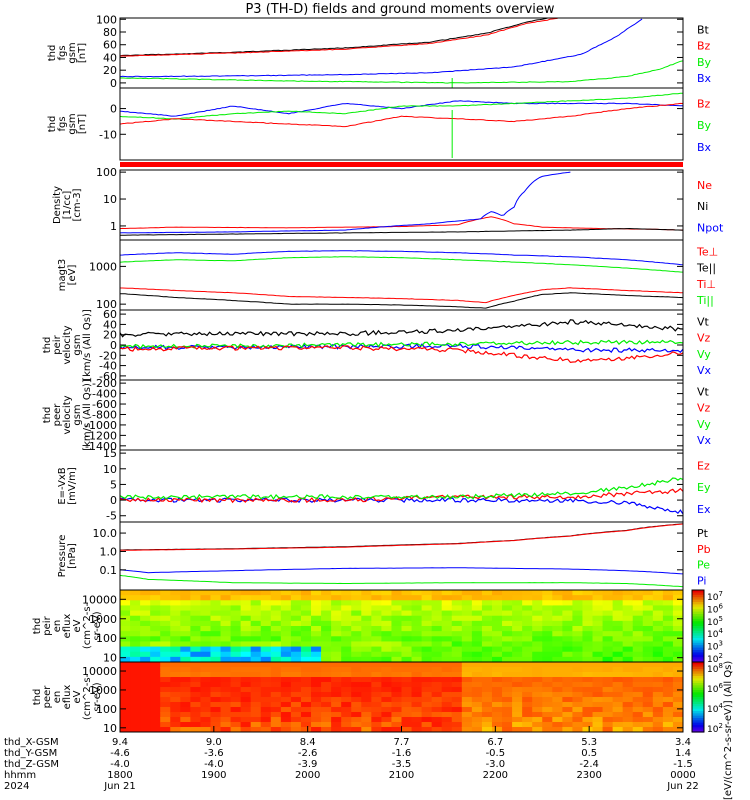  What do you see at coordinates (588, 775) in the screenshot?
I see `x-tick-label: 2300` at bounding box center [588, 775].